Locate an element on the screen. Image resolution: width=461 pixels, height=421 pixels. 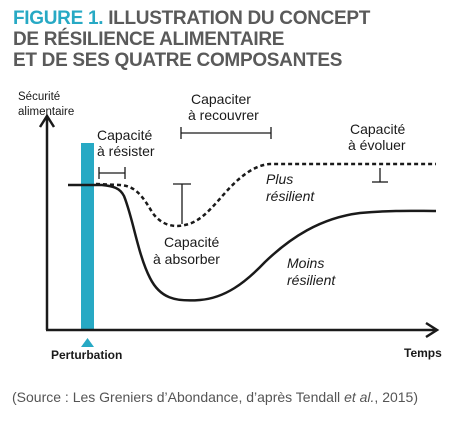
y-axis-label-line2: alimentaire is located at coordinates (46, 112).